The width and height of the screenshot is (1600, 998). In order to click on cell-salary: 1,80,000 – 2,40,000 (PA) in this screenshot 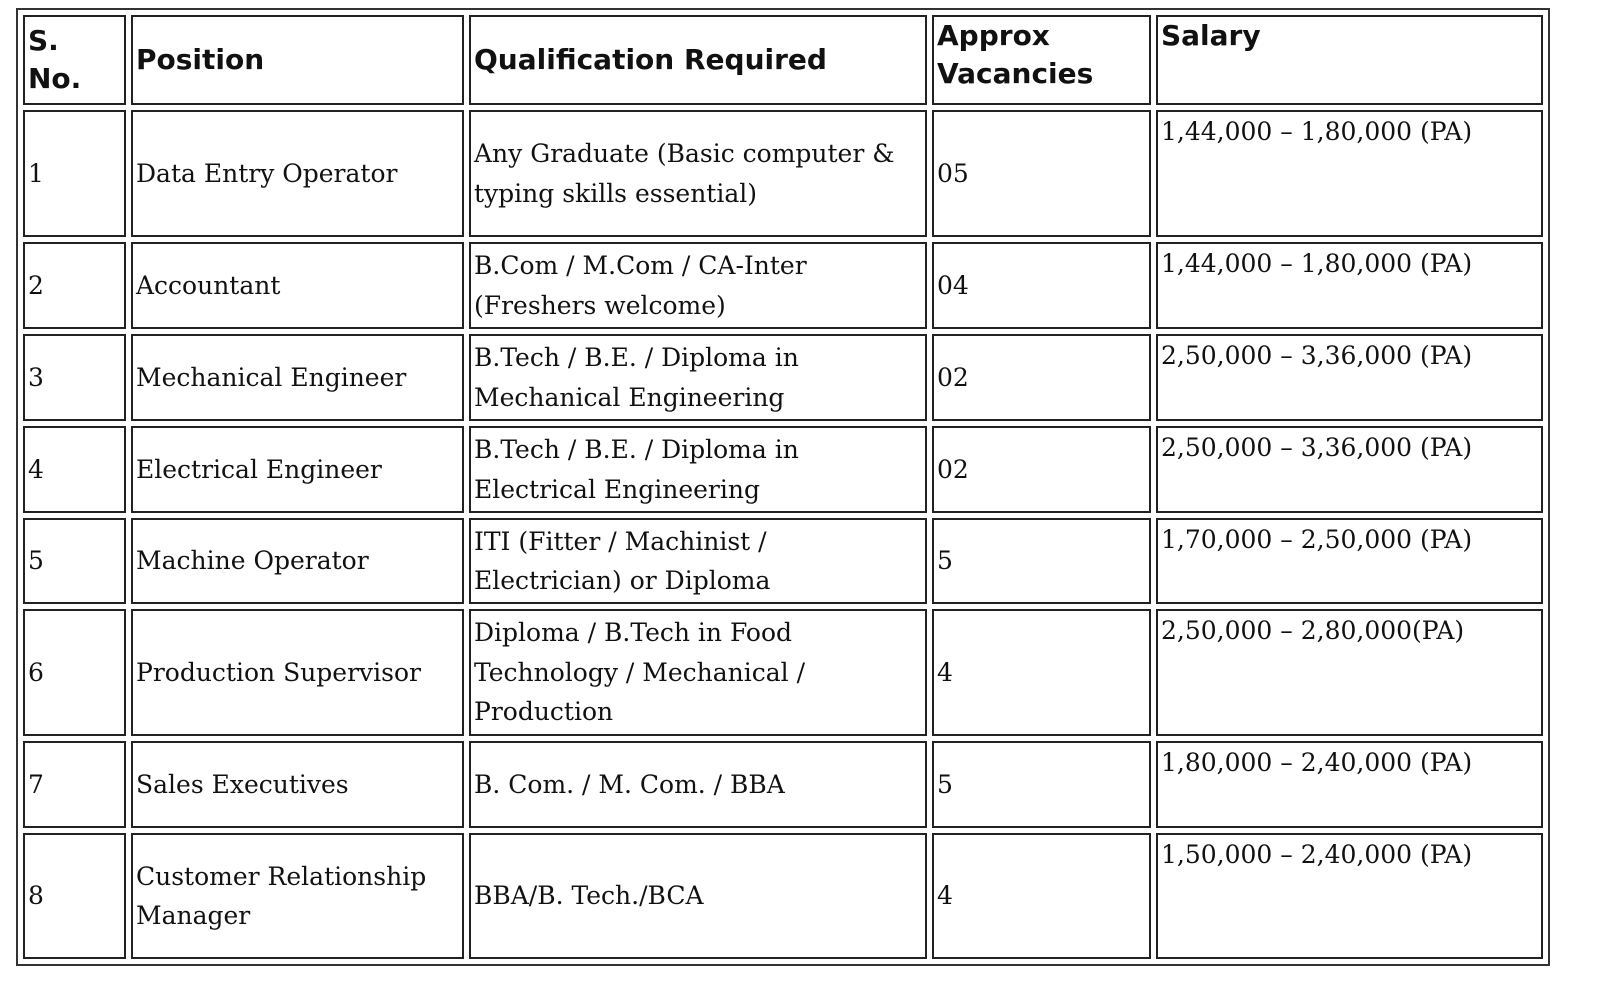, I will do `click(1349, 784)`.